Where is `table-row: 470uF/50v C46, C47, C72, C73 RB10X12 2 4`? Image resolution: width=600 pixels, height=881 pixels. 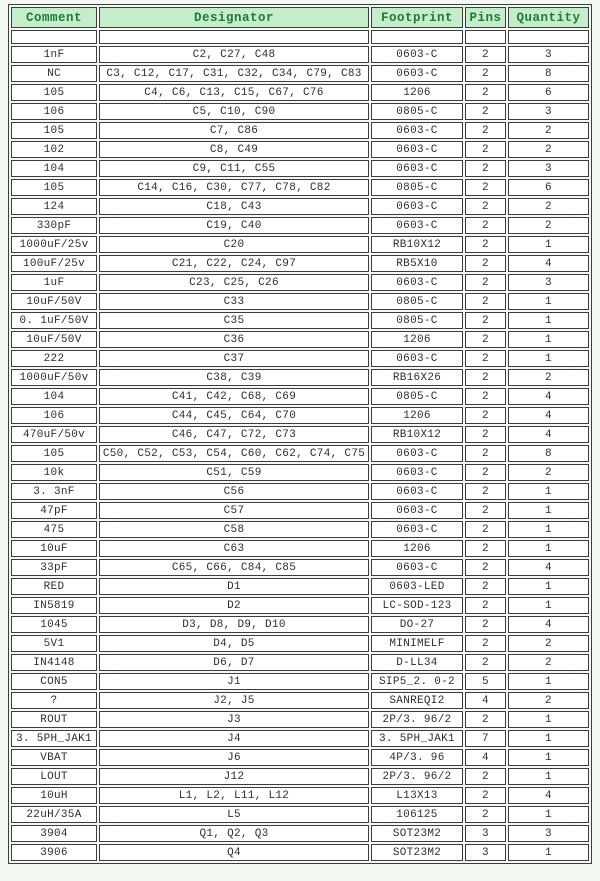
table-row: 470uF/50v C46, C47, C72, C73 RB10X12 2 4 is located at coordinates (300, 434).